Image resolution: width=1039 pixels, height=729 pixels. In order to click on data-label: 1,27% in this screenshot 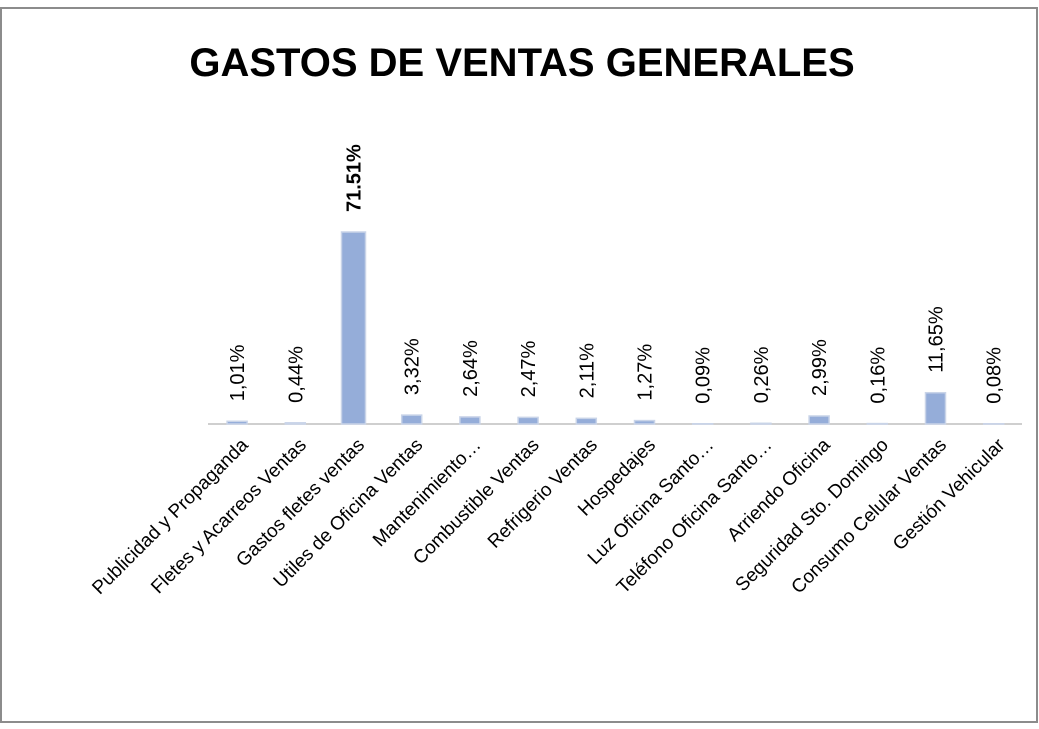, I will do `click(646, 372)`.